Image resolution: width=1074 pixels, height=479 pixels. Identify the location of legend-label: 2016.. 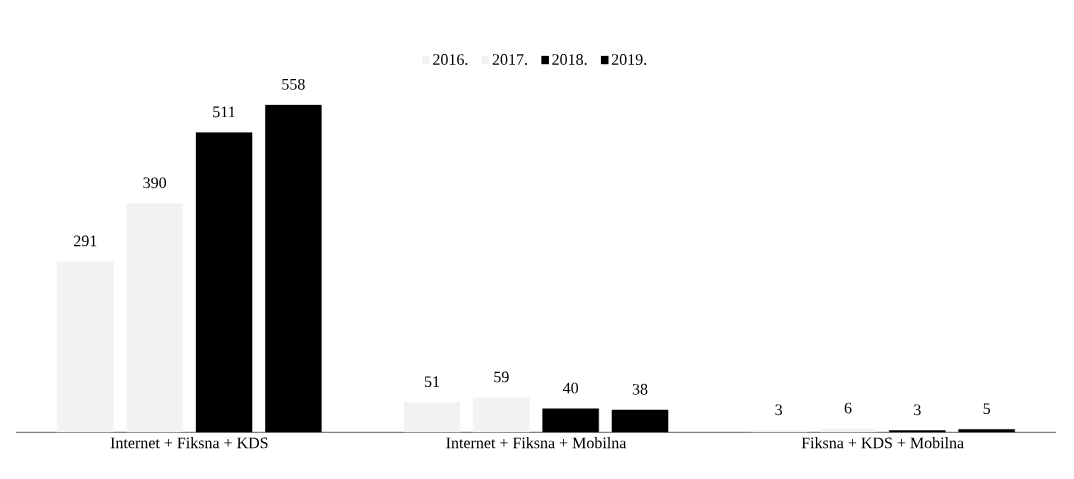
(450, 59).